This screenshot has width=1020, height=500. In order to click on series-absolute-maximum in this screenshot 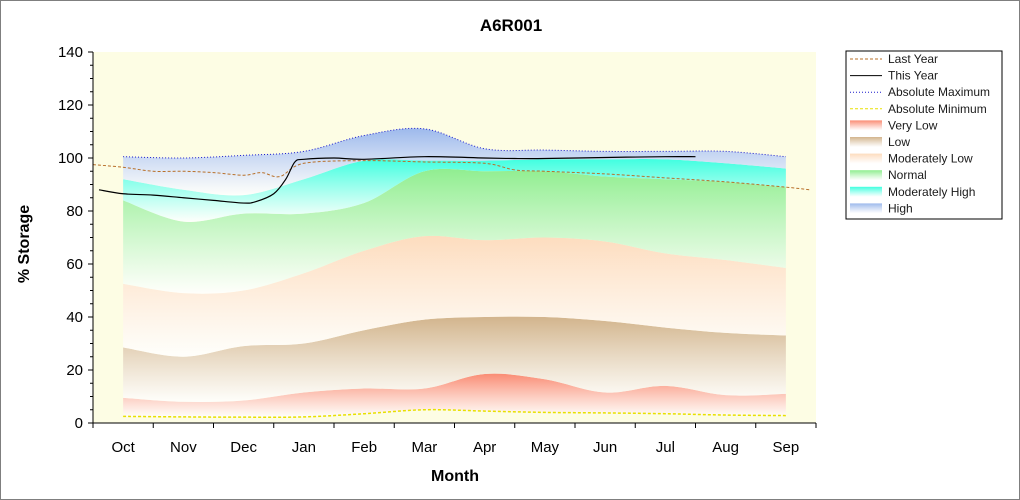, I will do `click(454, 143)`.